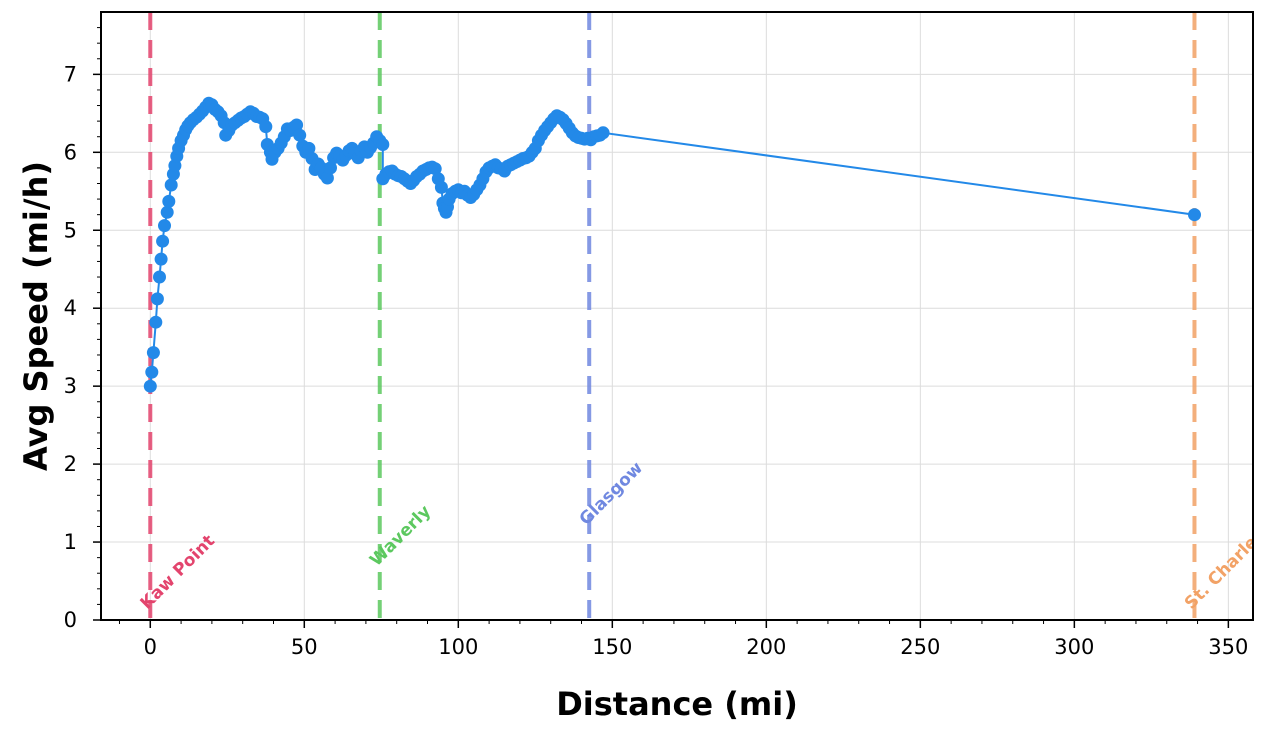  What do you see at coordinates (612, 647) in the screenshot?
I see `x-tick-label: 150` at bounding box center [612, 647].